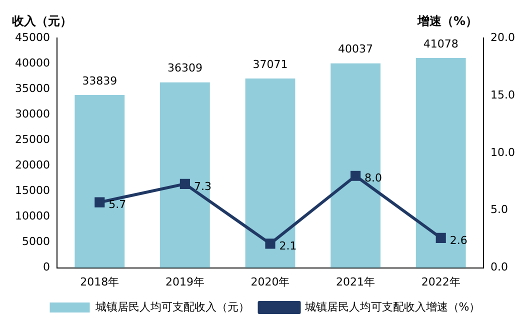 The image size is (530, 331). Describe the element at coordinates (203, 186) in the screenshot. I see `data-label: 7.3` at that location.